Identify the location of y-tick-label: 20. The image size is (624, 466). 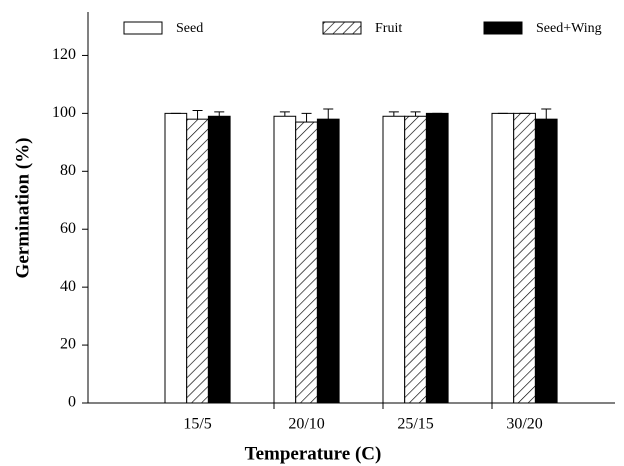
(68, 344).